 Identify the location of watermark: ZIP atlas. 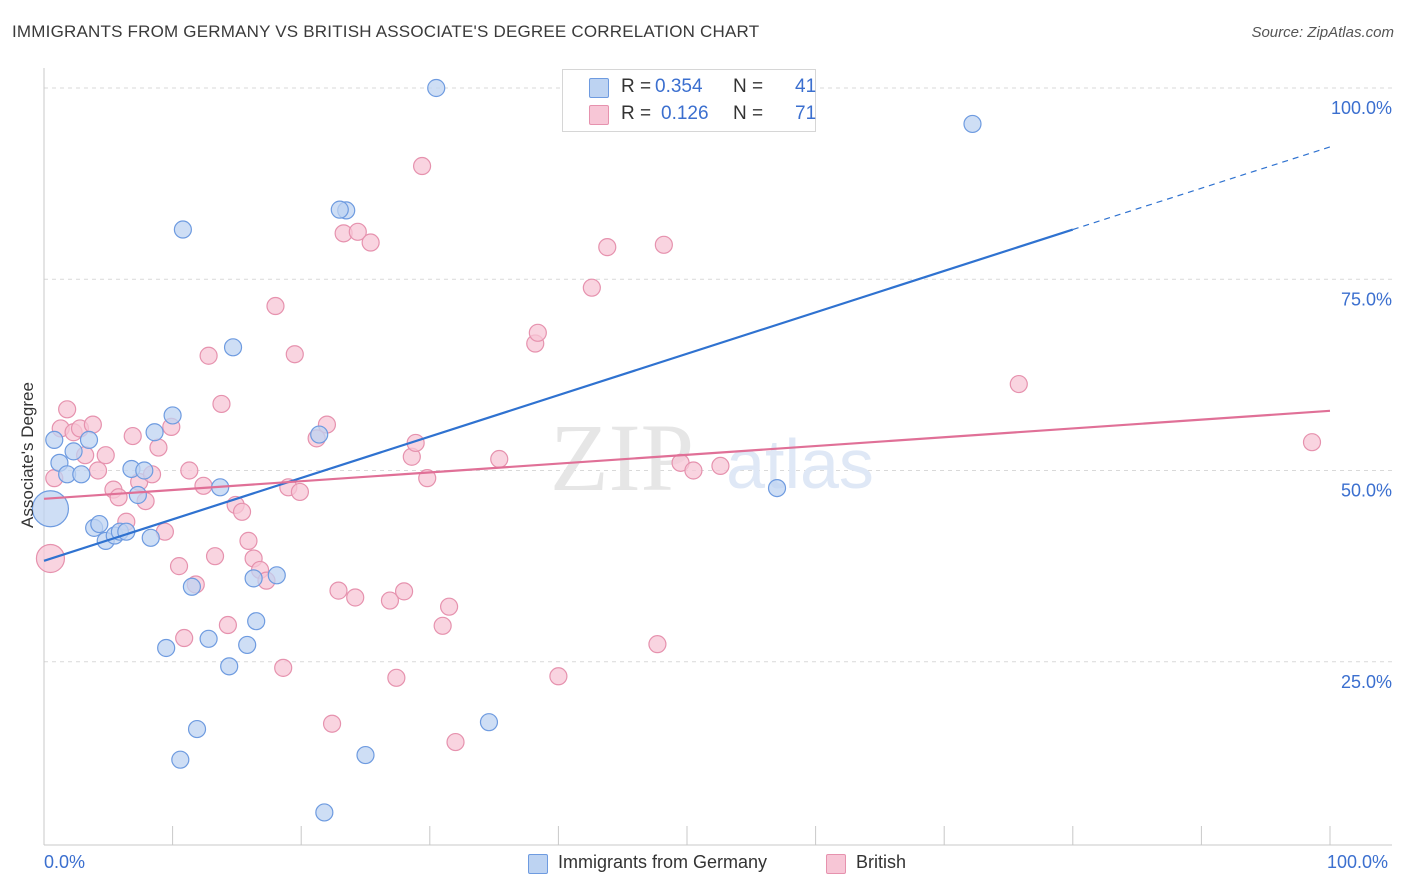
(712, 457).